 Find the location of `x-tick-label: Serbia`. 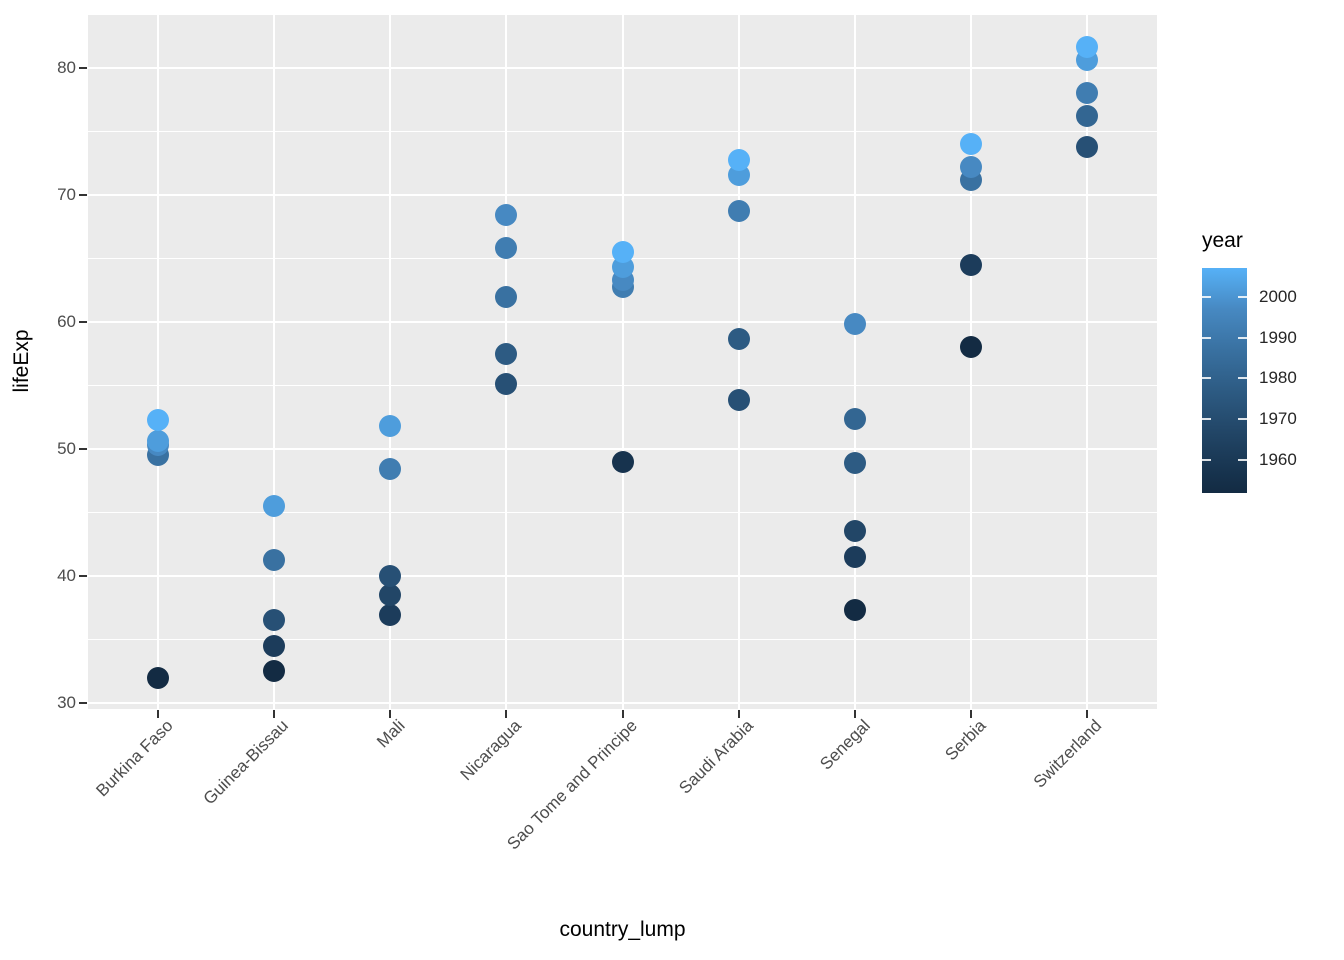

x-tick-label: Serbia is located at coordinates (965, 740).